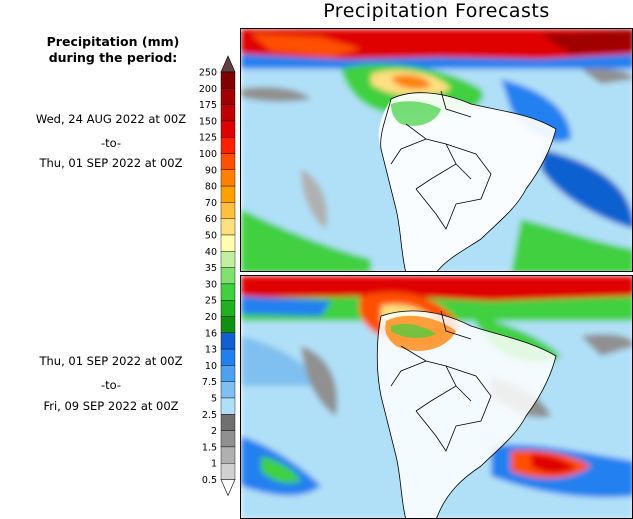  What do you see at coordinates (211, 301) in the screenshot?
I see `colorbar-tick-label: 25` at bounding box center [211, 301].